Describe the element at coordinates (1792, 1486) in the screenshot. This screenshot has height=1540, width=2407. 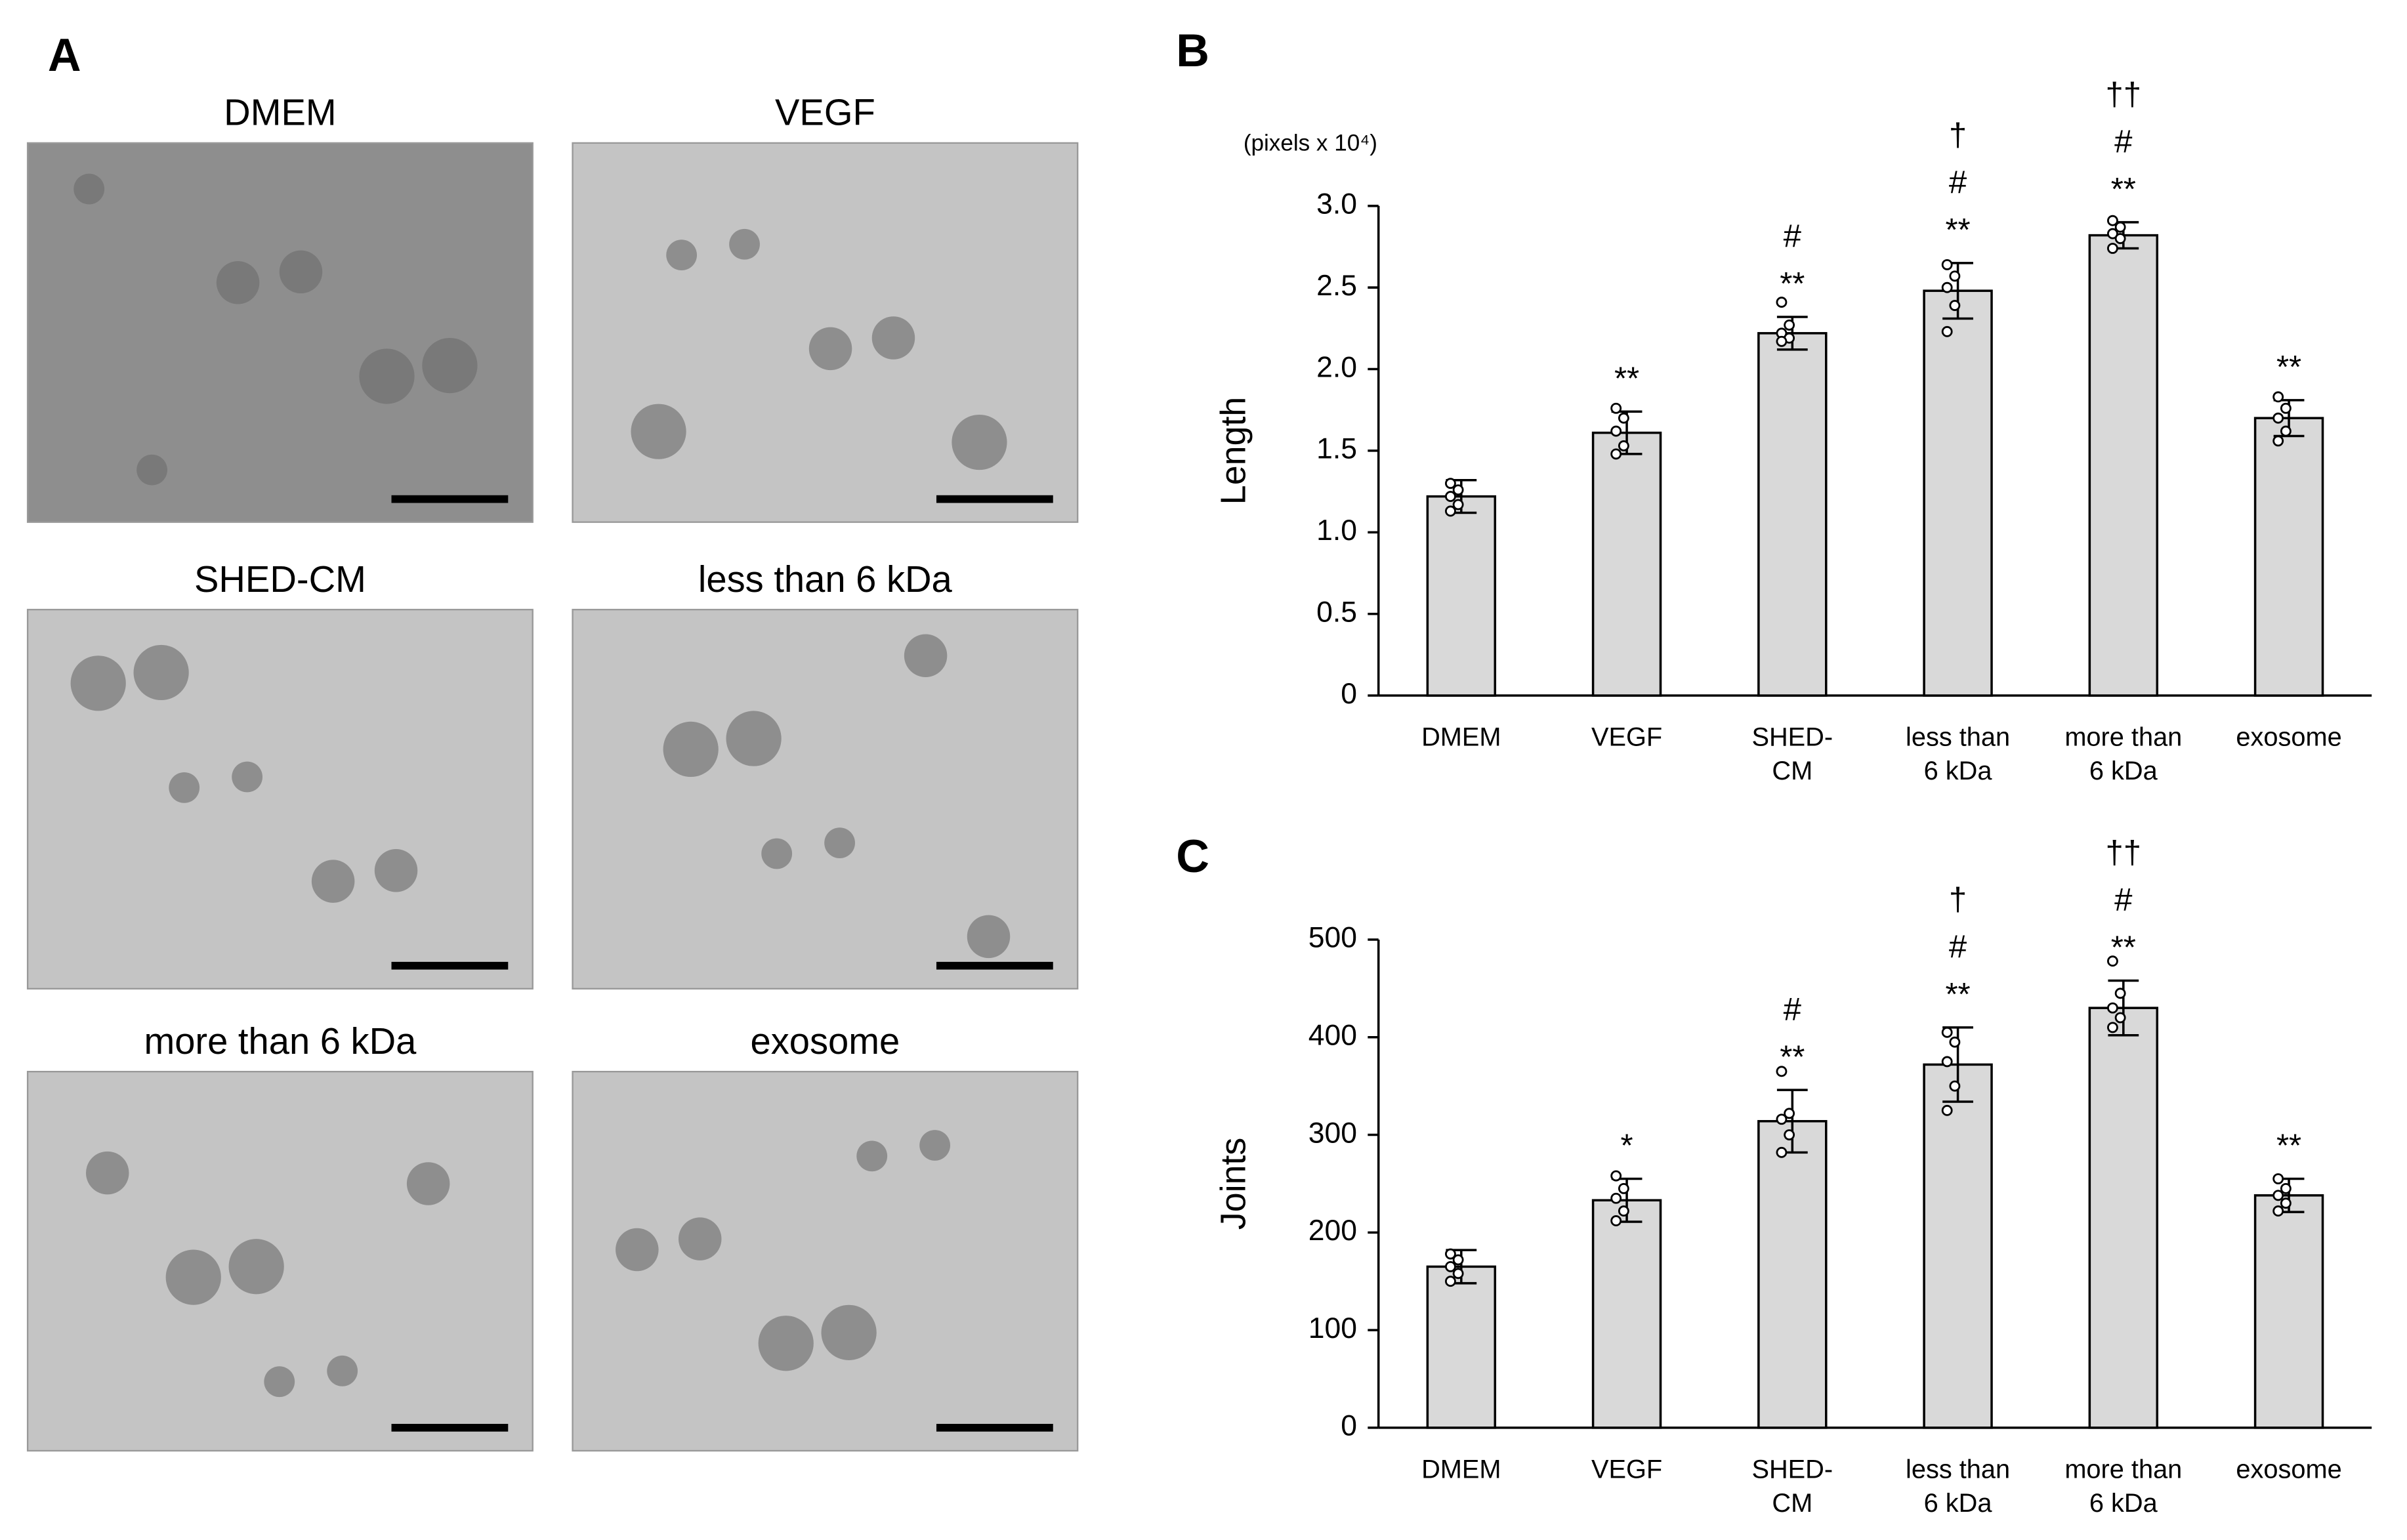
I see `x-tick-label: SHED-CM` at that location.